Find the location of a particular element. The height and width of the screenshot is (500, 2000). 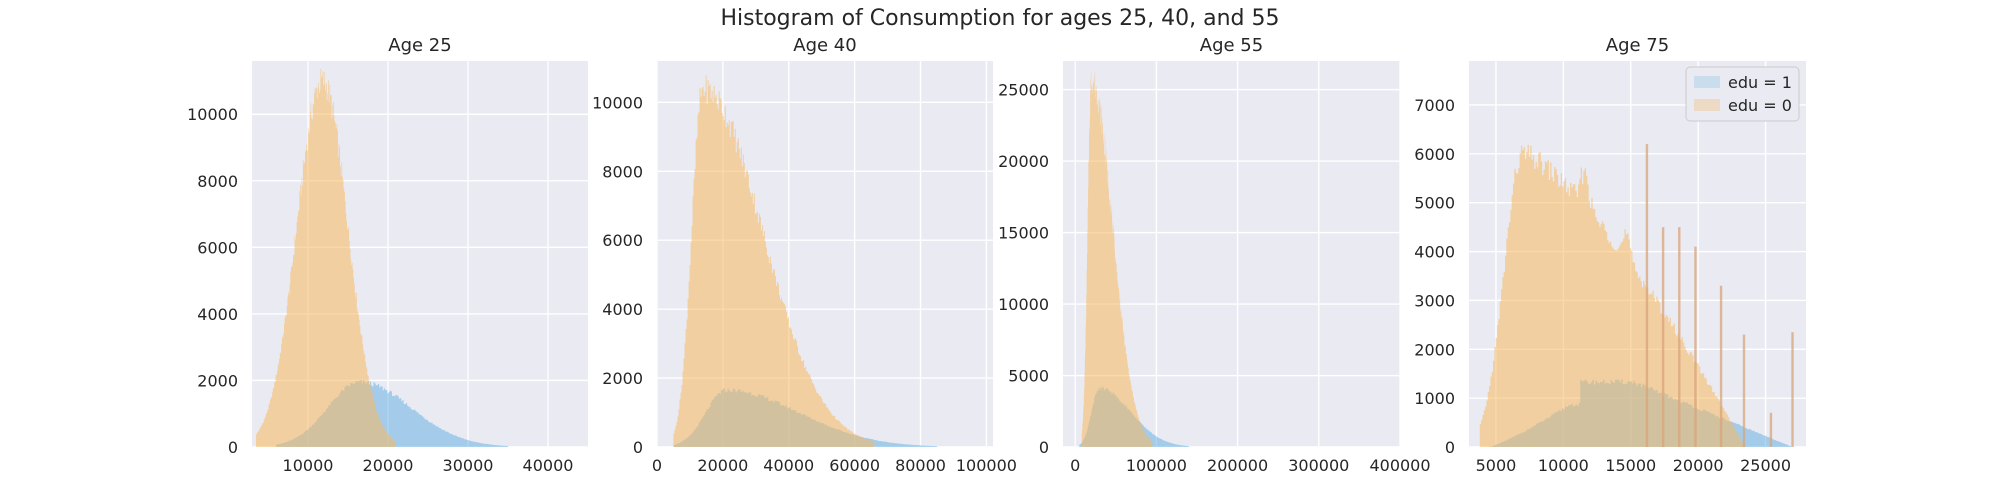

x-tick-label: 60000 is located at coordinates (854, 465).